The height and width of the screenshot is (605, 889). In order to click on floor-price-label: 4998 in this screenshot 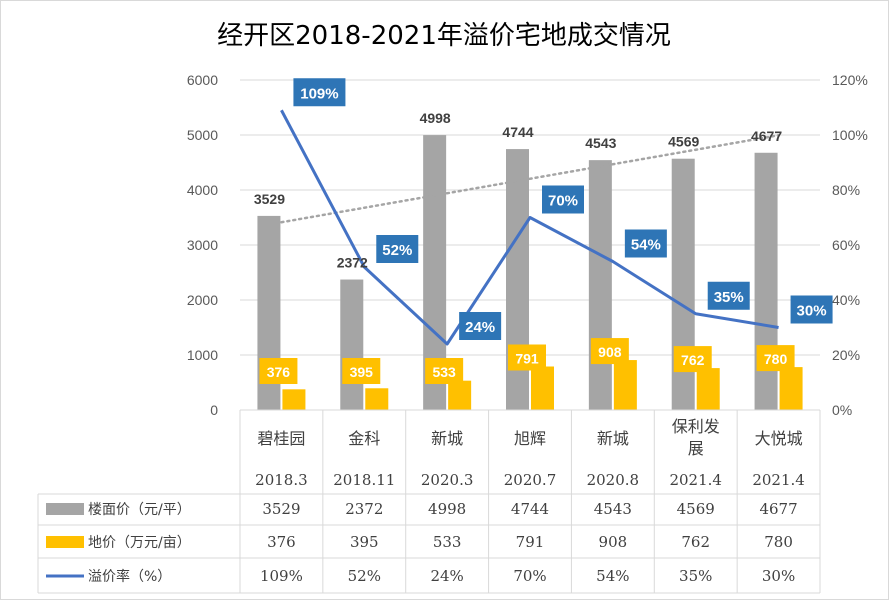, I will do `click(435, 118)`.